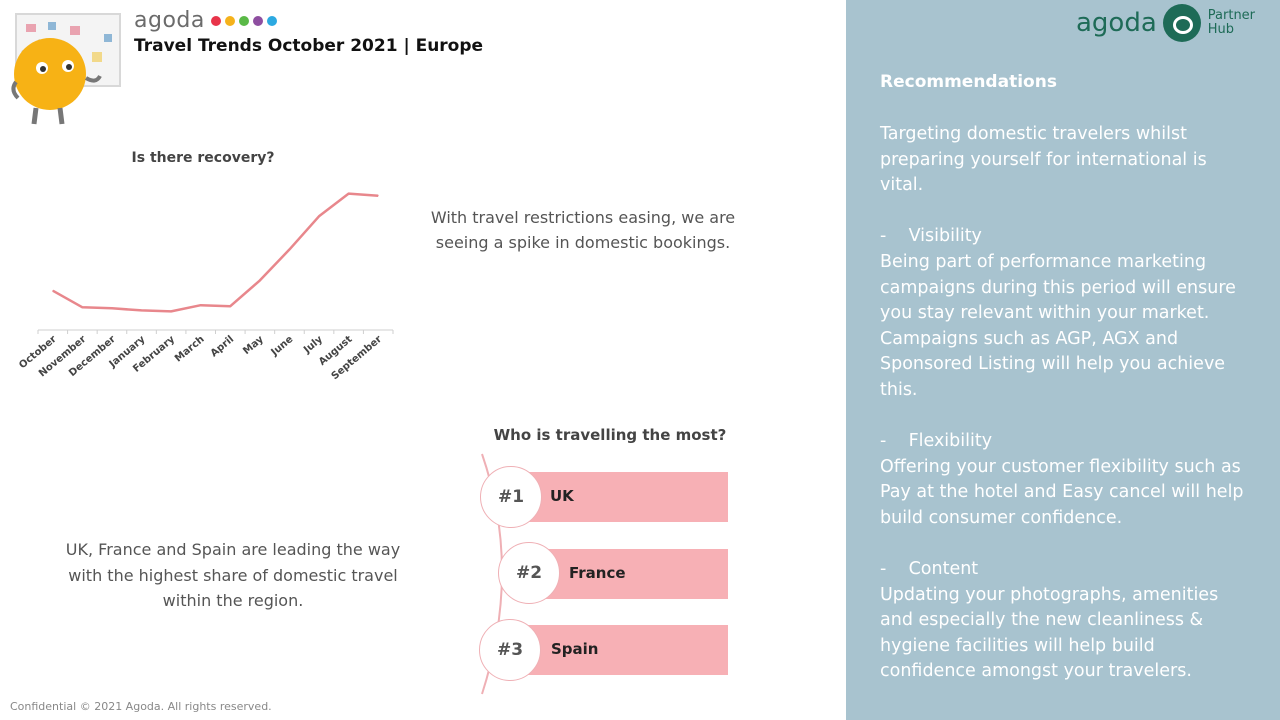 This screenshot has width=1280, height=720. Describe the element at coordinates (190, 349) in the screenshot. I see `x-tick-label-march: March` at that location.